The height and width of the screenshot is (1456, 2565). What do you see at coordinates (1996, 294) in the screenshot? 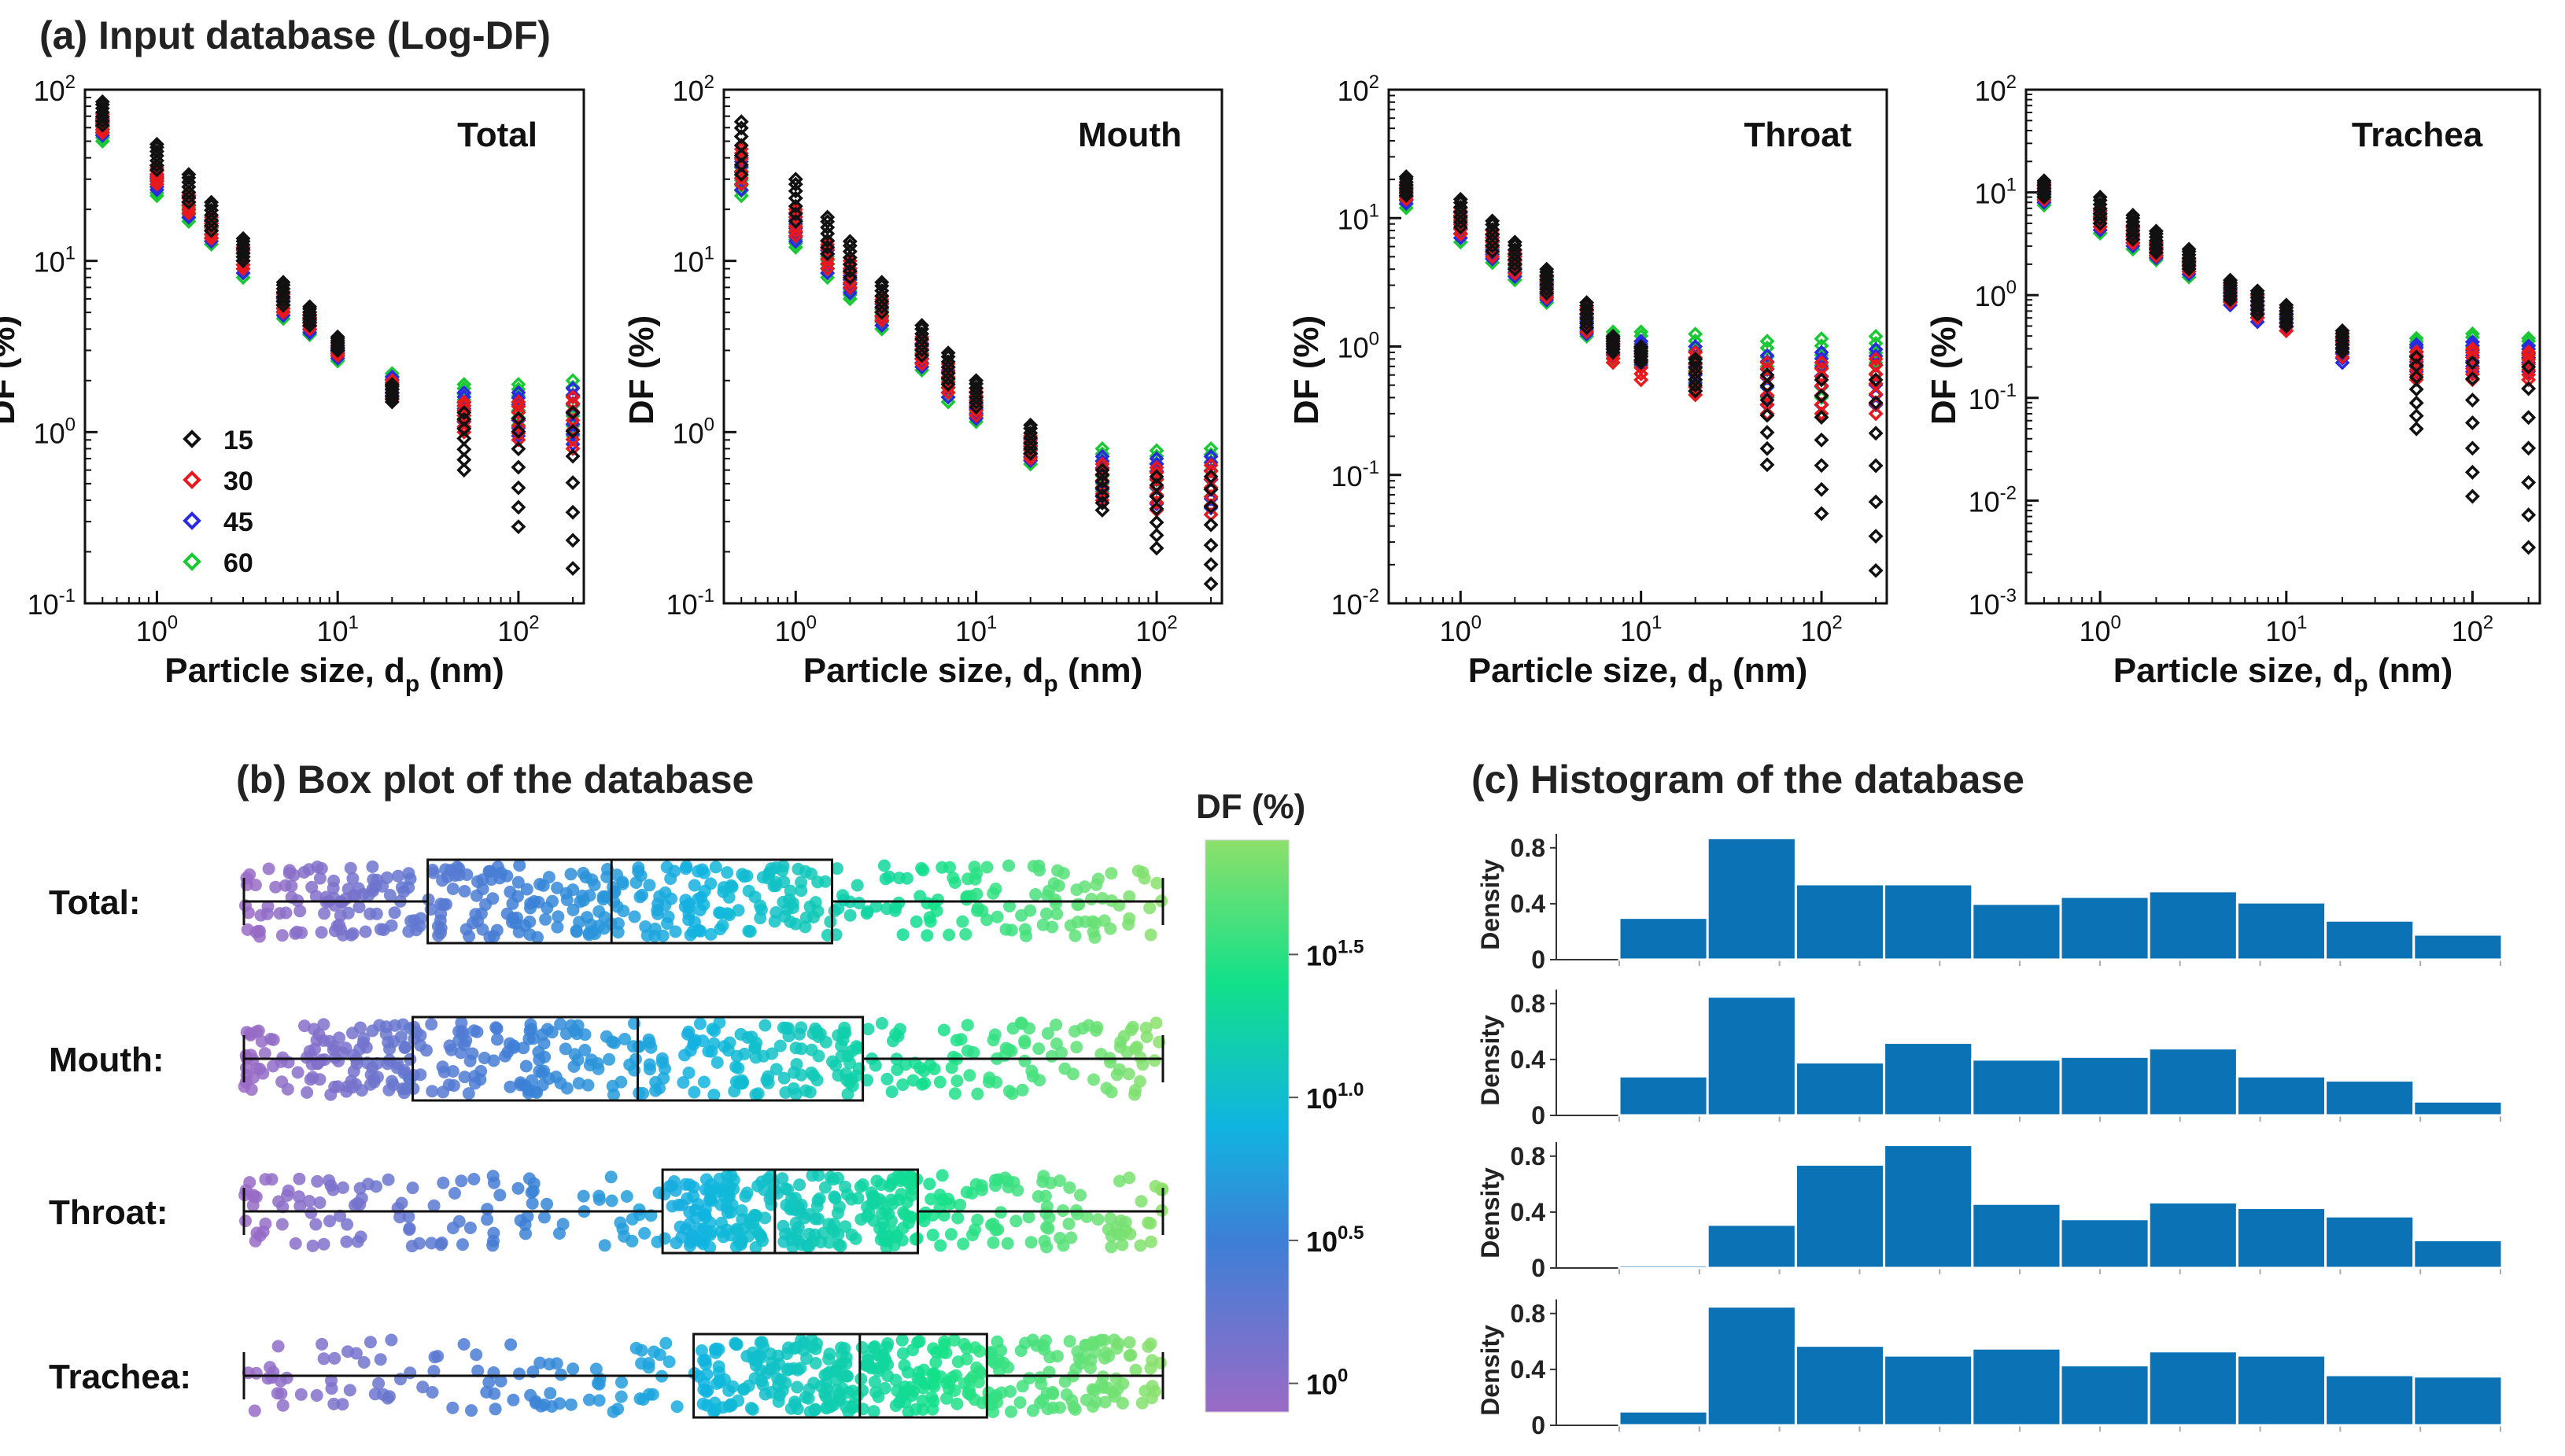
I see `y-tick-label: 10⁰` at bounding box center [1996, 294].